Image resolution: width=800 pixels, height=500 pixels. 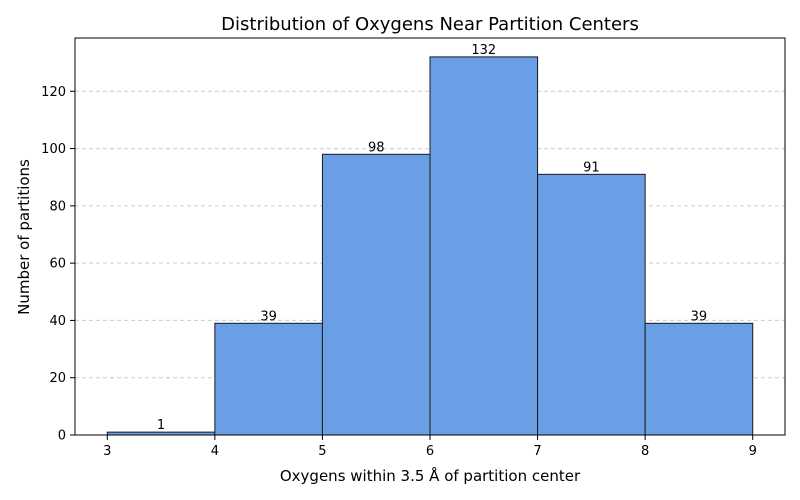 I want to click on x-tick-label: 4, so click(x=215, y=451).